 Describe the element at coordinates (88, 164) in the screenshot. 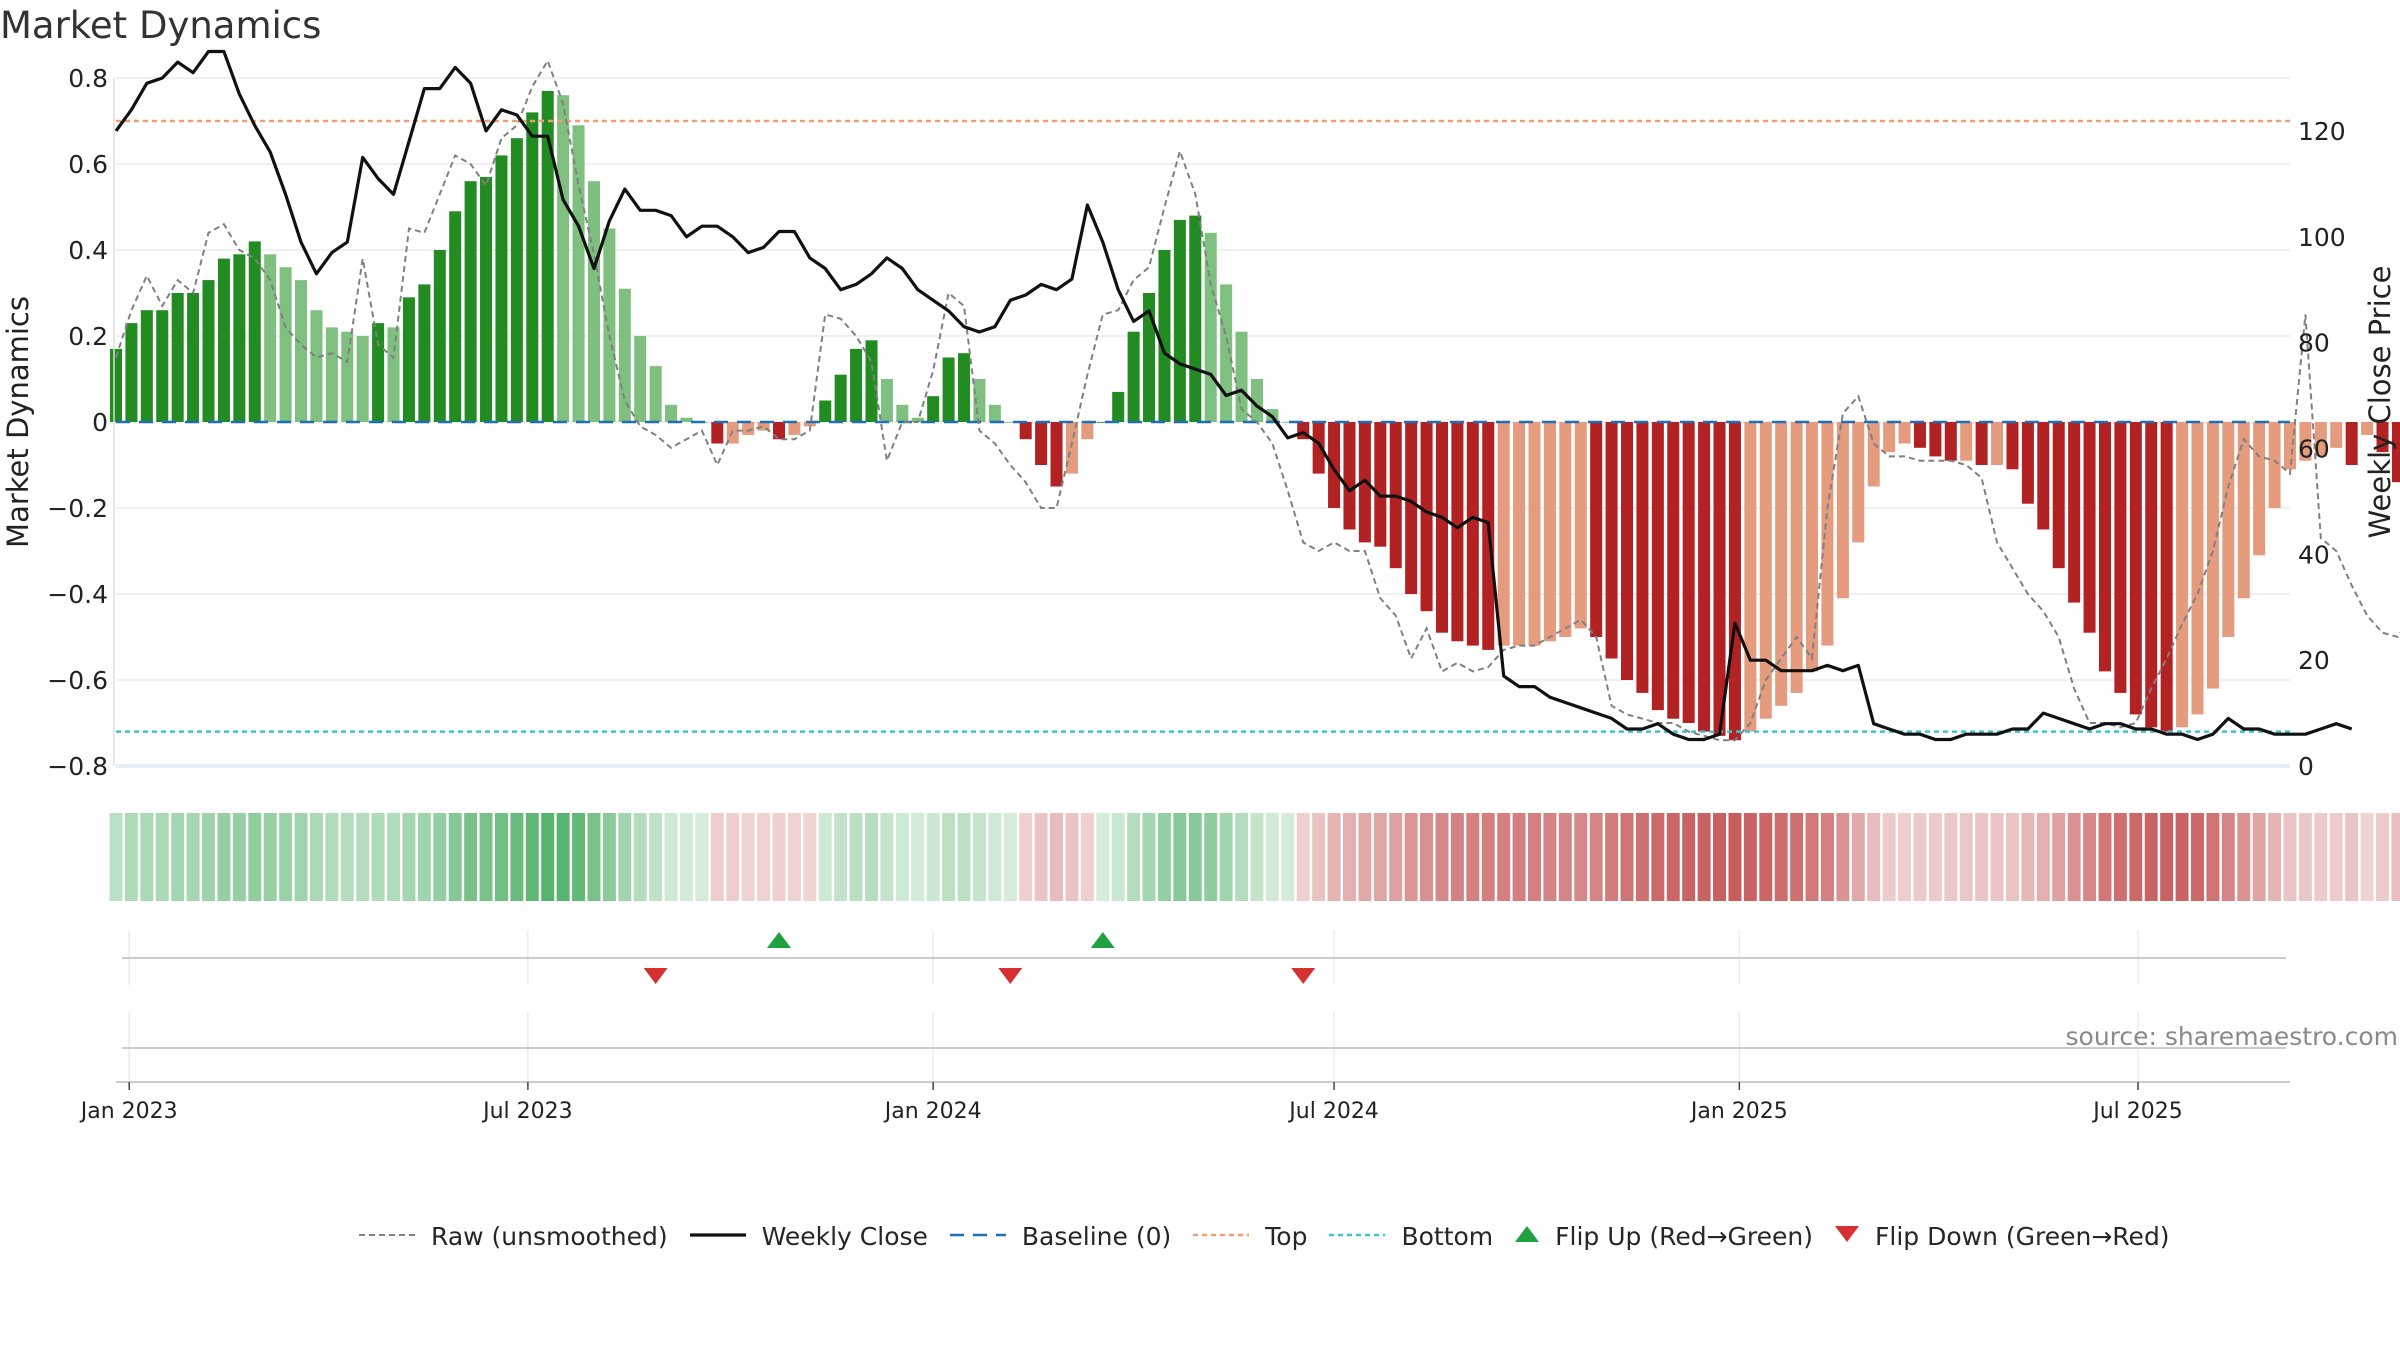

I see `y-tick-label: 0.6` at that location.